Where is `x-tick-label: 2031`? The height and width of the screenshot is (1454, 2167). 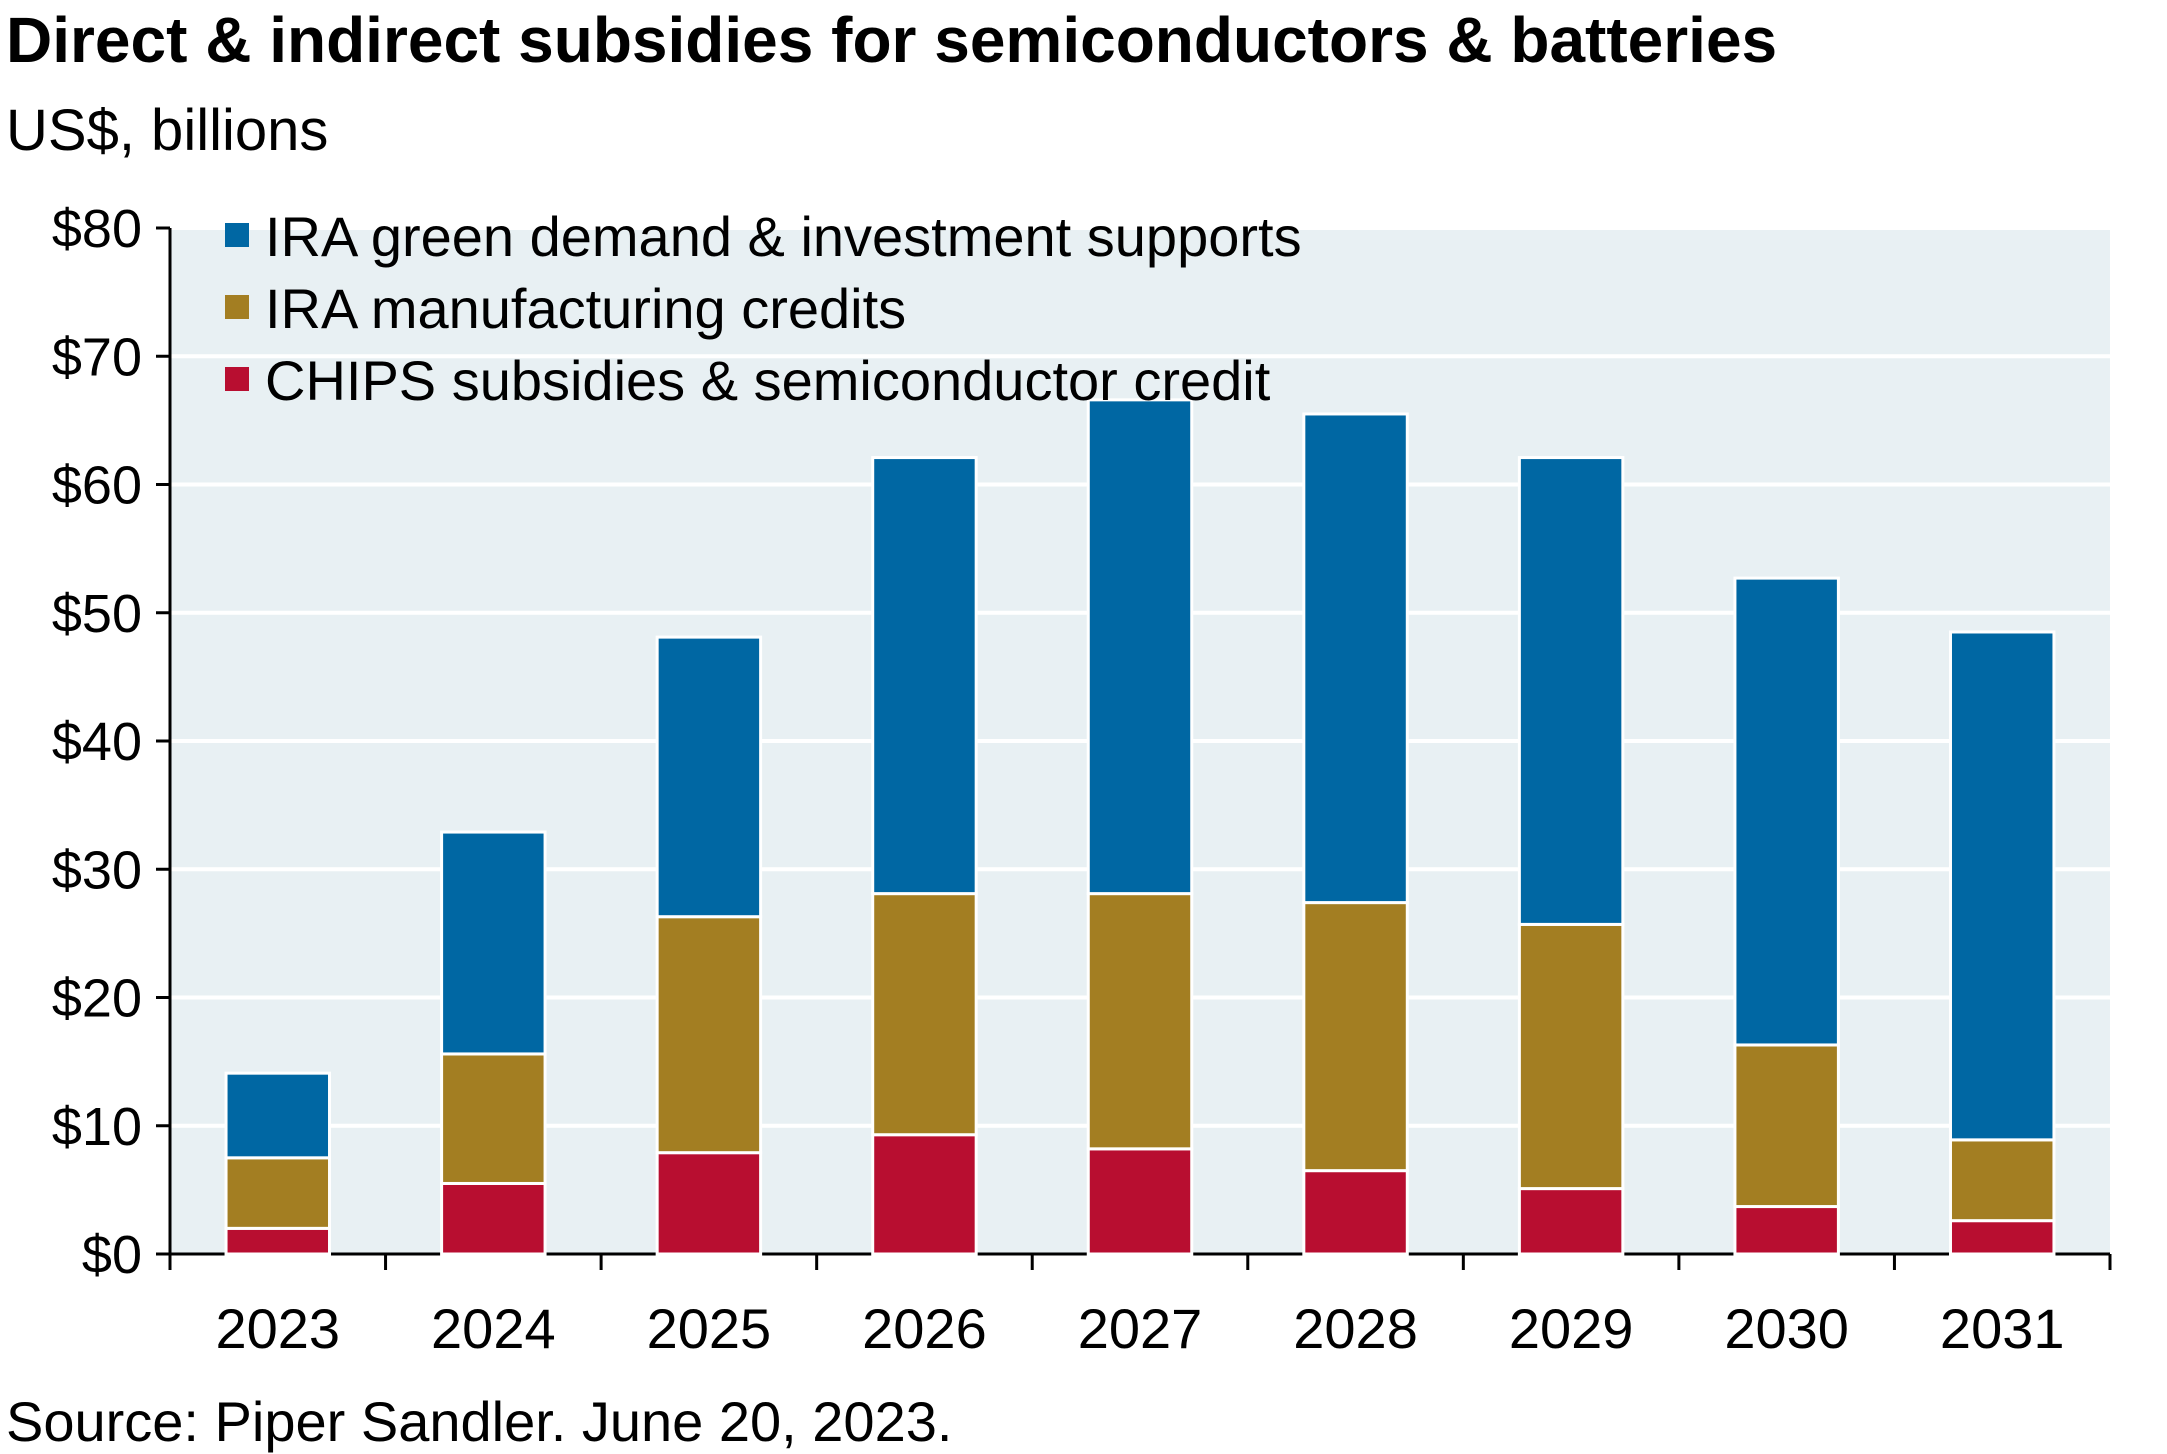 x-tick-label: 2031 is located at coordinates (2002, 1328).